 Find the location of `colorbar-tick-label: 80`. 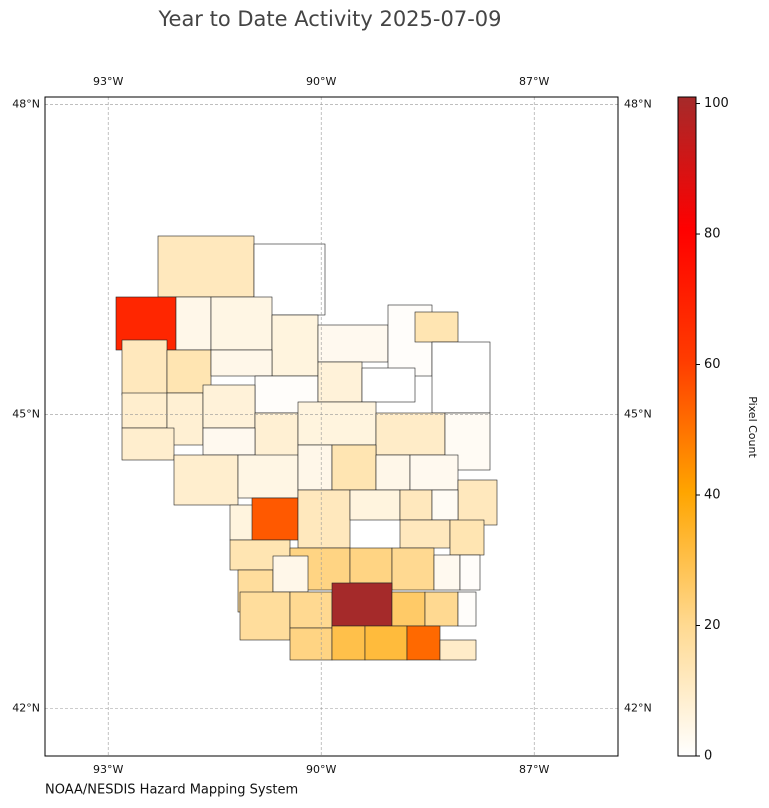

colorbar-tick-label: 80 is located at coordinates (712, 234).